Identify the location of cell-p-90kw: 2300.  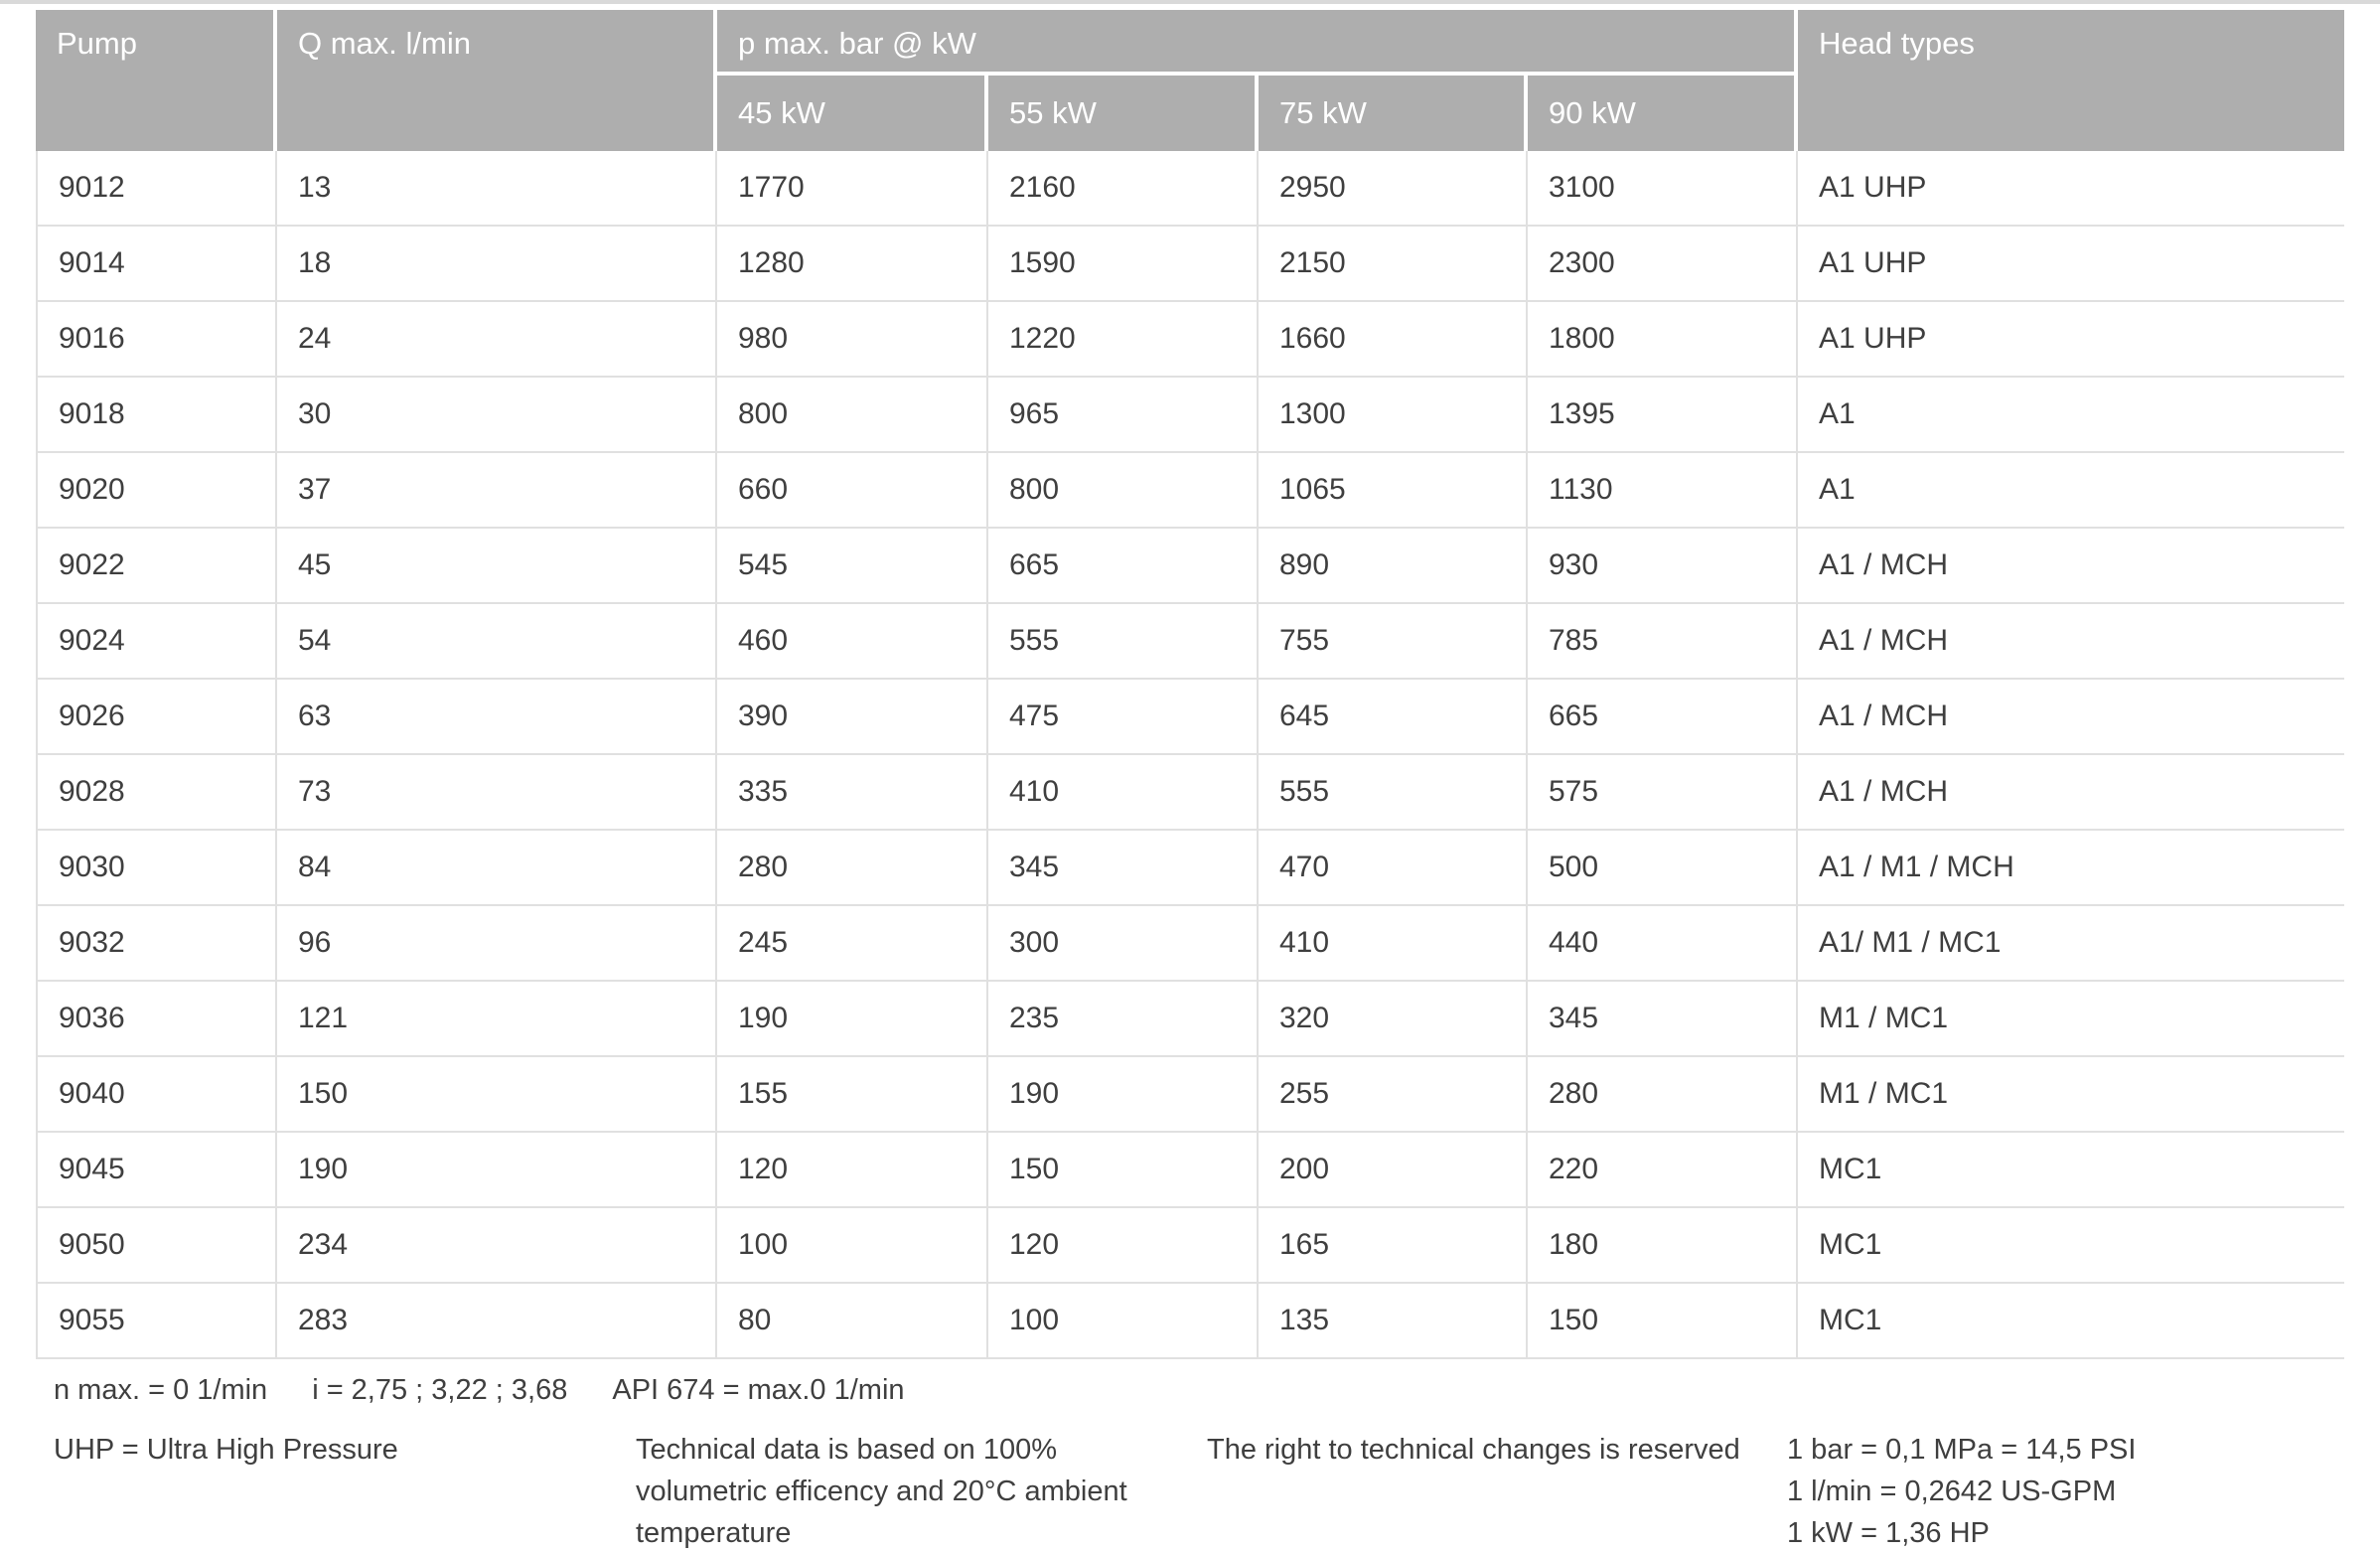
(1663, 264).